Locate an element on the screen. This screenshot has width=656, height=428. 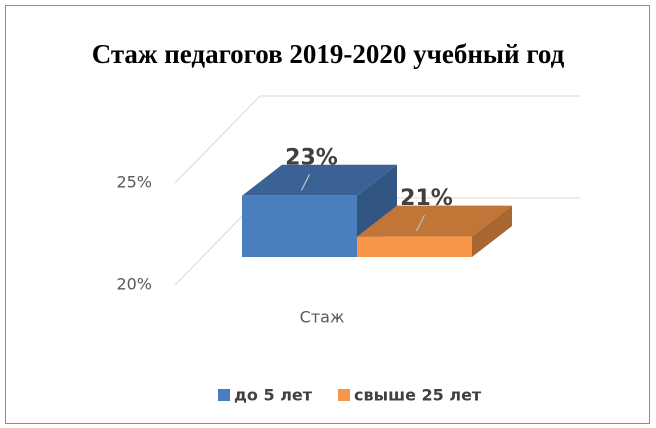
chart-title: Стаж педагогов 2019-2020 учебный год is located at coordinates (328, 54).